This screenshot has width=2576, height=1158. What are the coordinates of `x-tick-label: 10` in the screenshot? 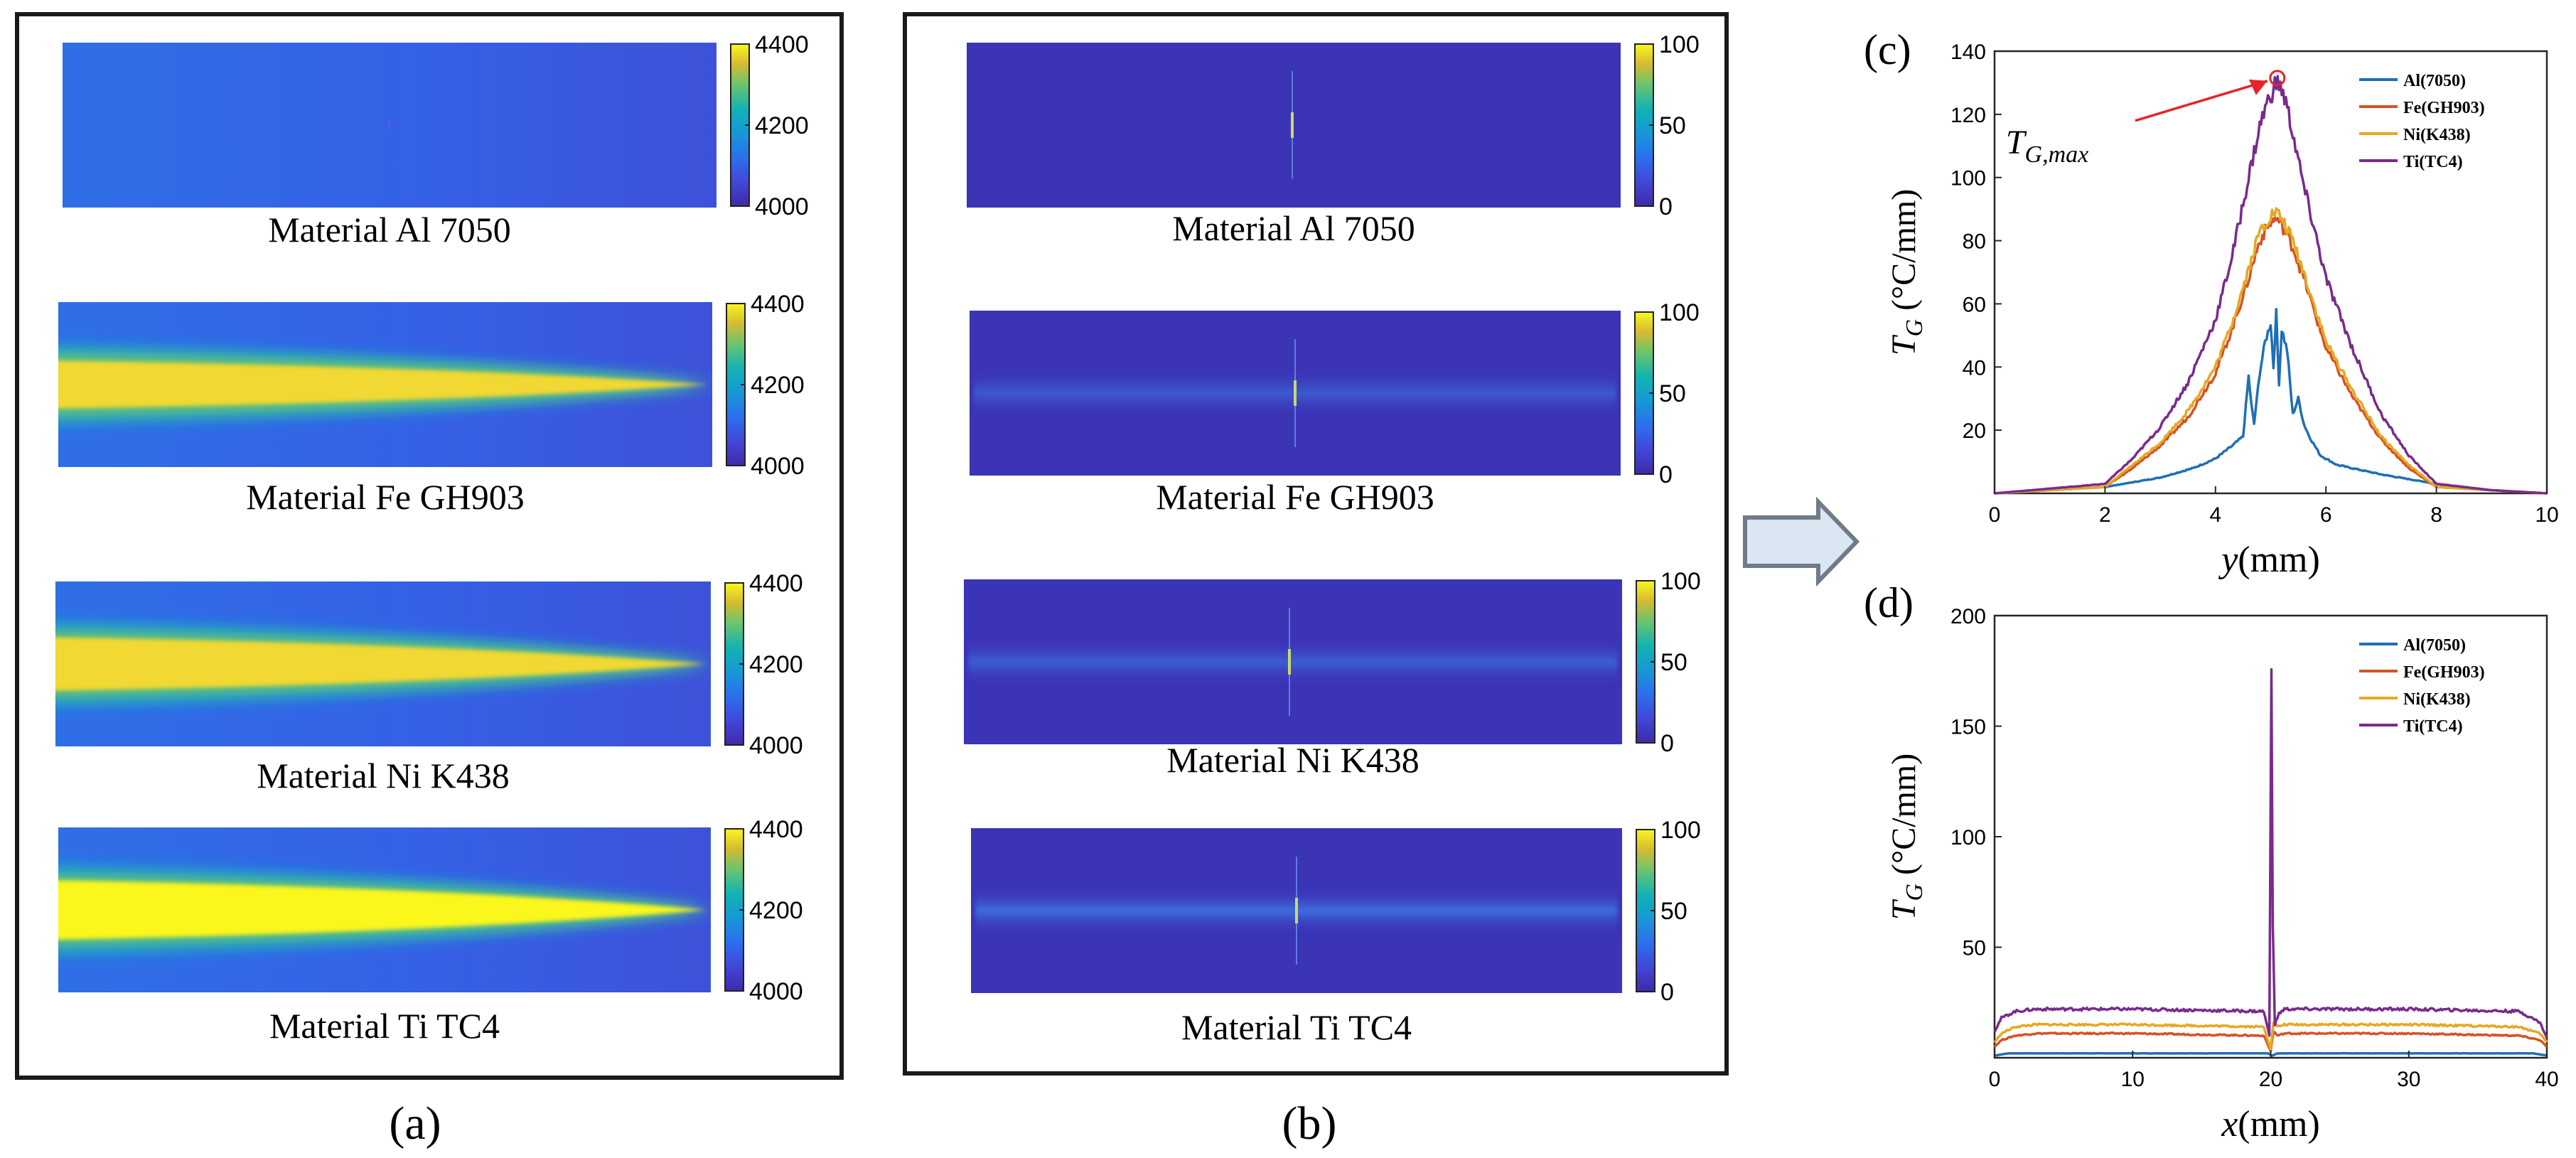 It's located at (2133, 1079).